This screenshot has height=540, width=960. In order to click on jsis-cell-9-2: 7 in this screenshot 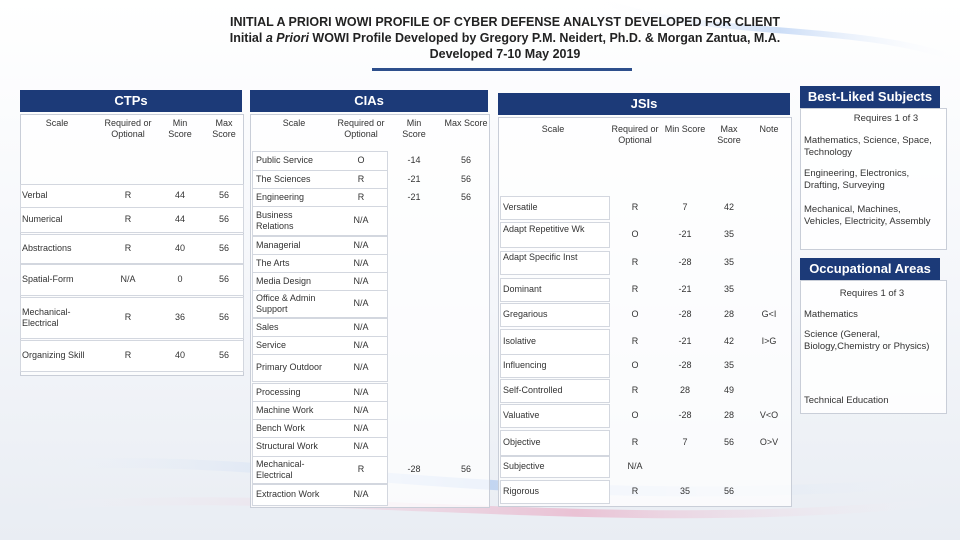, I will do `click(685, 441)`.